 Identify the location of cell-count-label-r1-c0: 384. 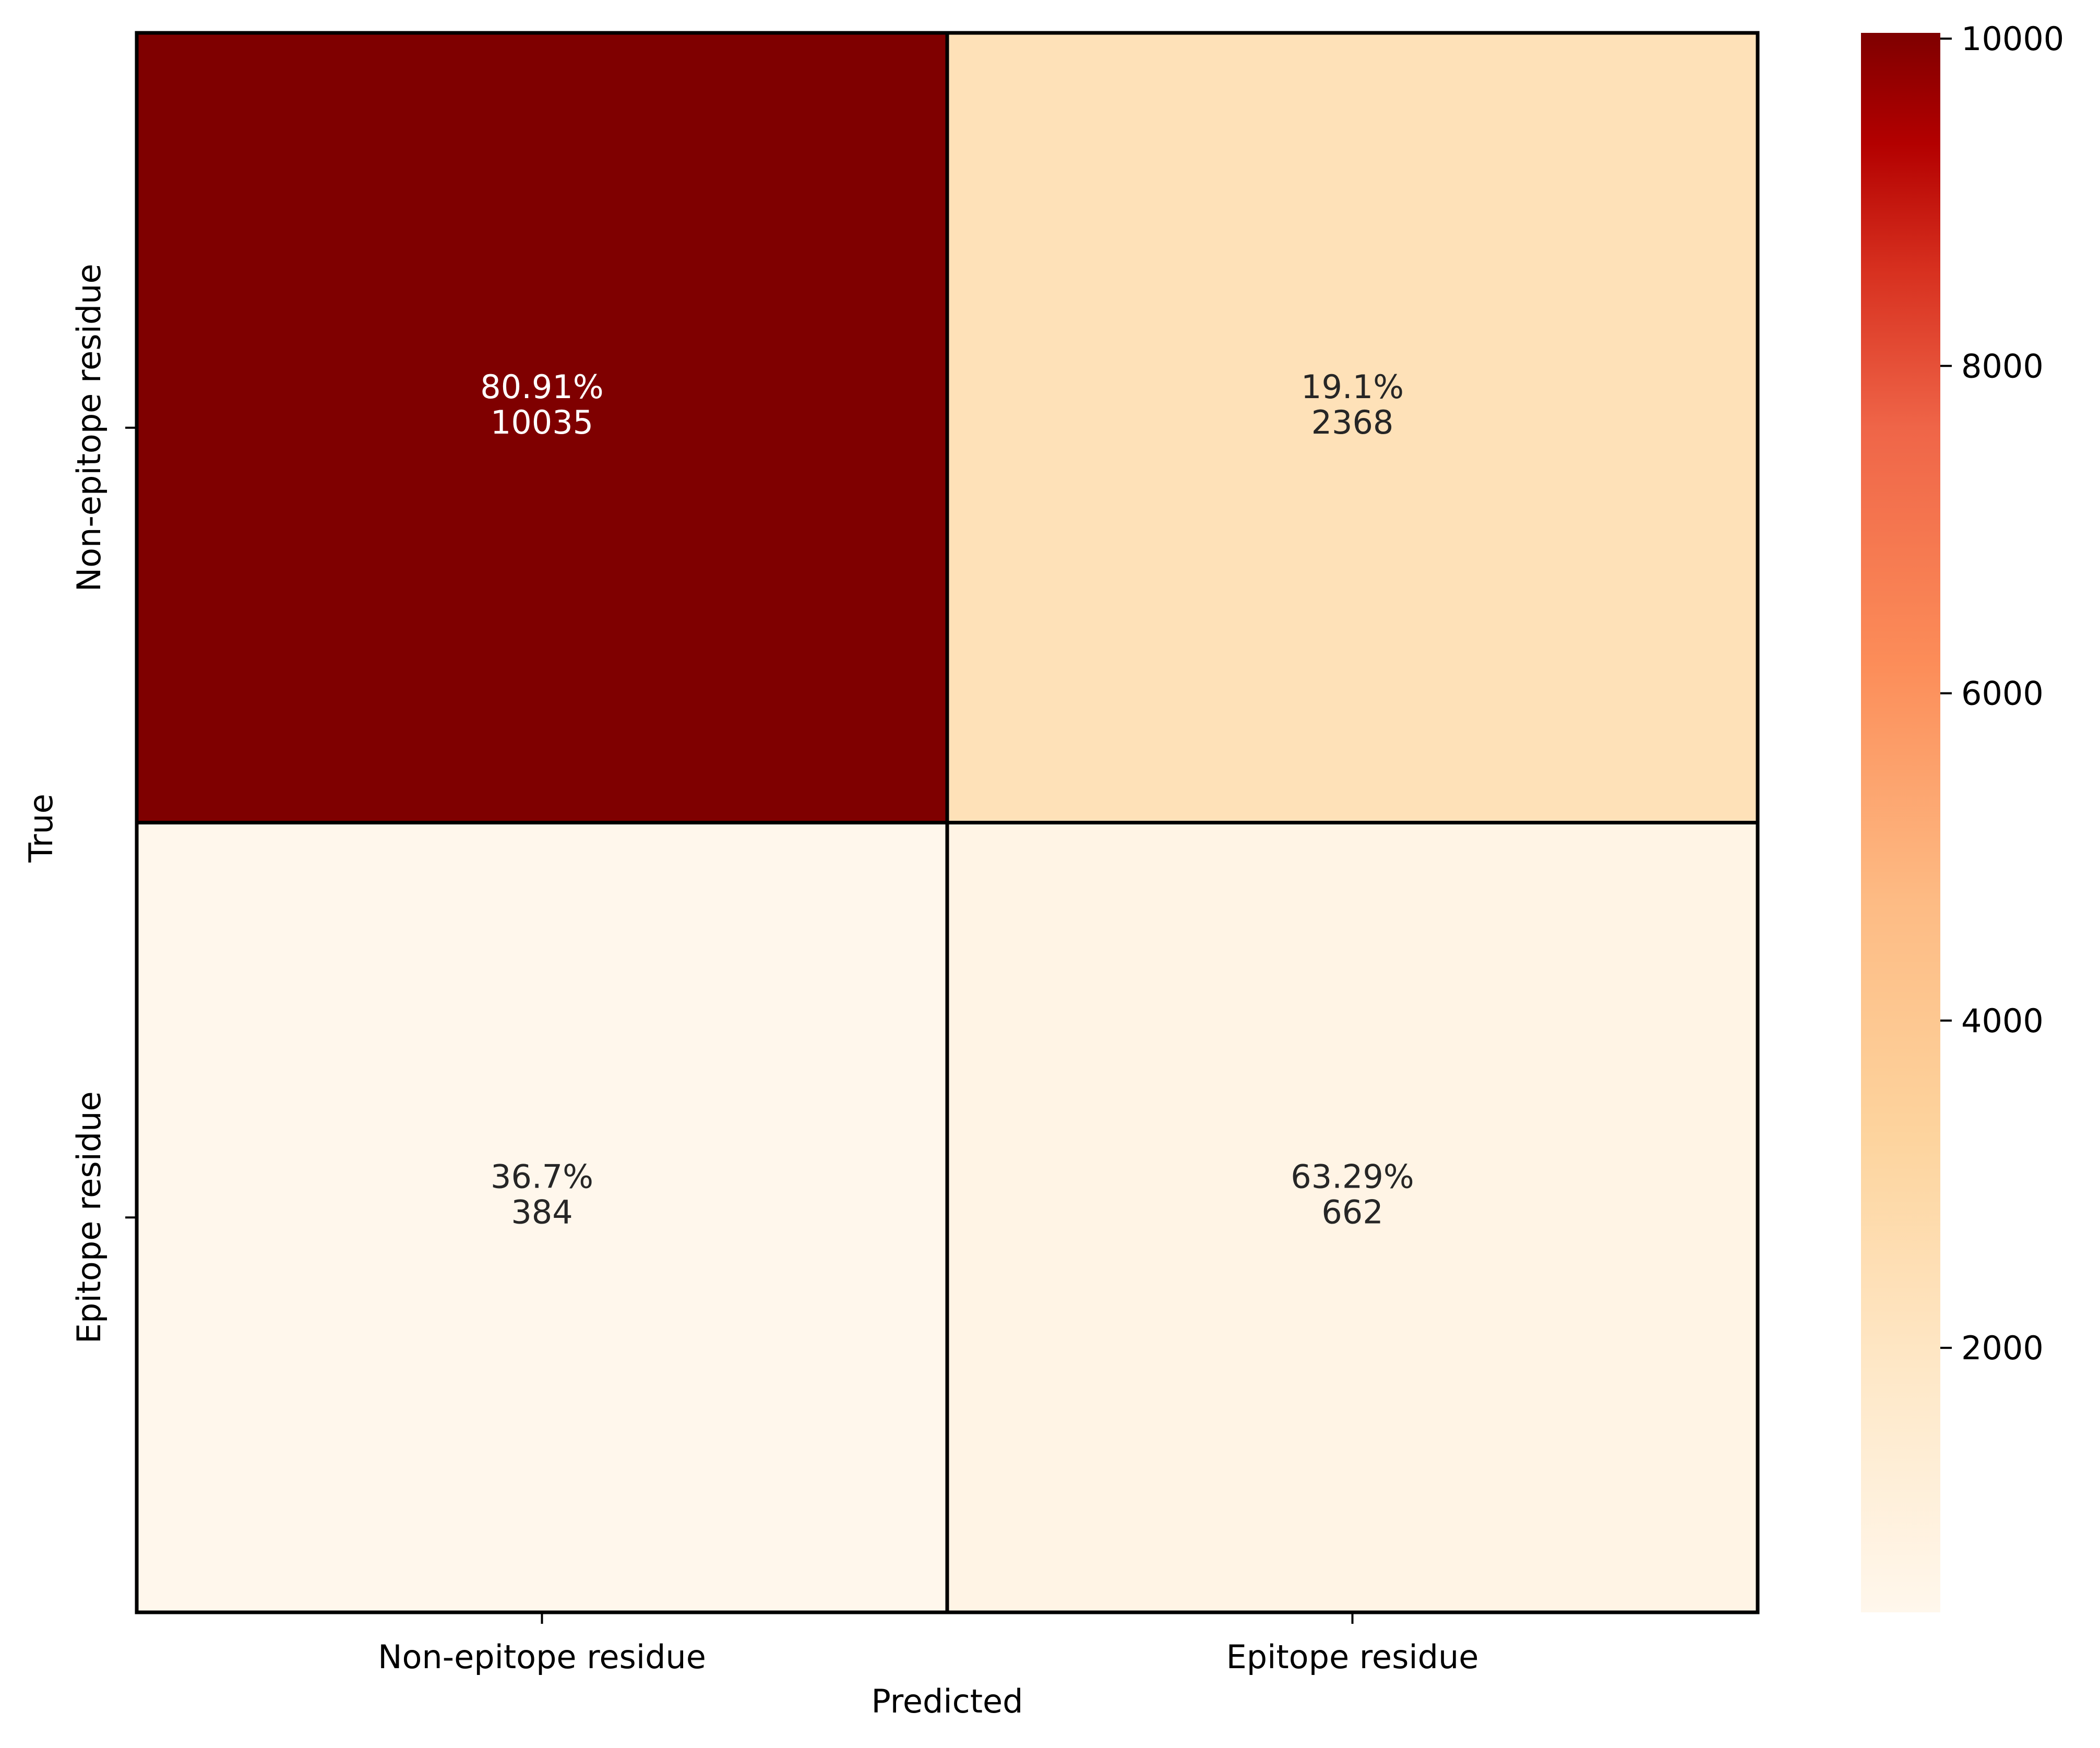
(541, 1212).